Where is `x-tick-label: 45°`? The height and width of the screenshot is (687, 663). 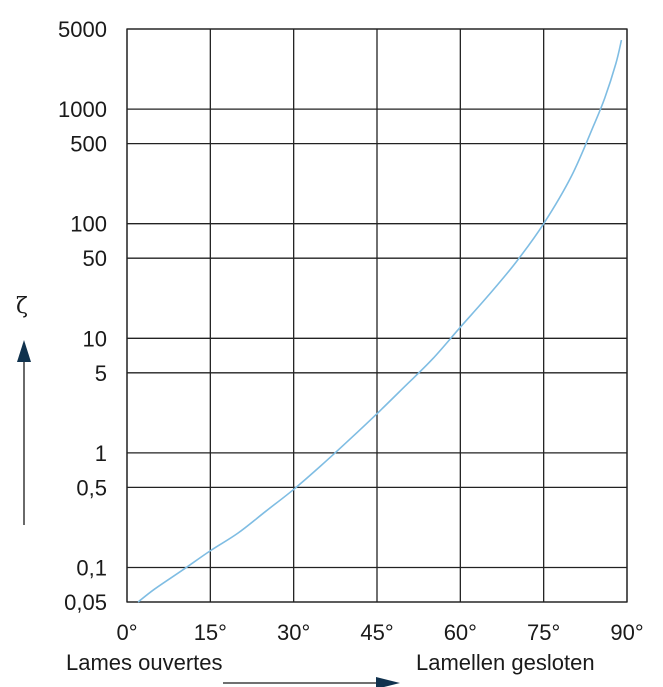
x-tick-label: 45° is located at coordinates (376, 632).